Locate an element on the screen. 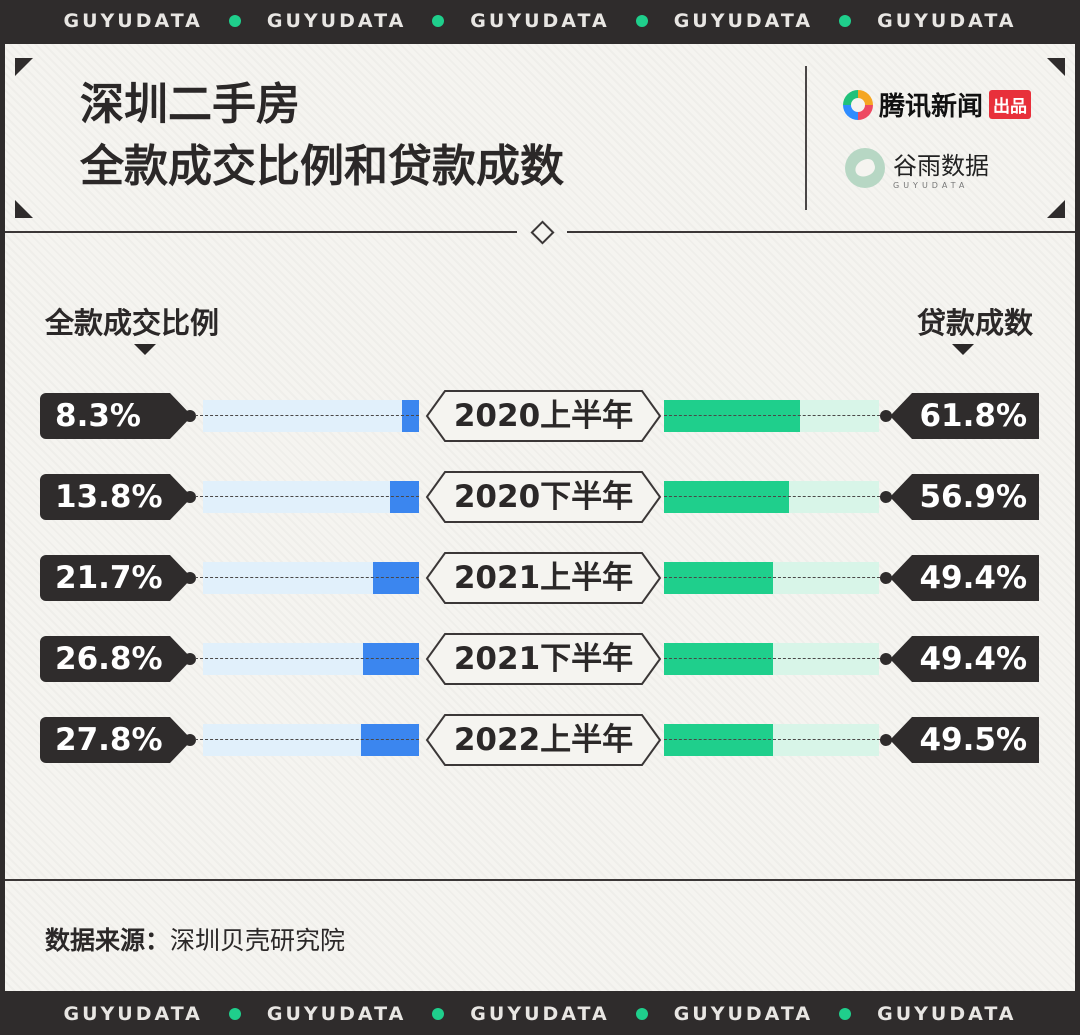 The image size is (1080, 1035). source-value: 深圳贝壳研究院 is located at coordinates (258, 940).